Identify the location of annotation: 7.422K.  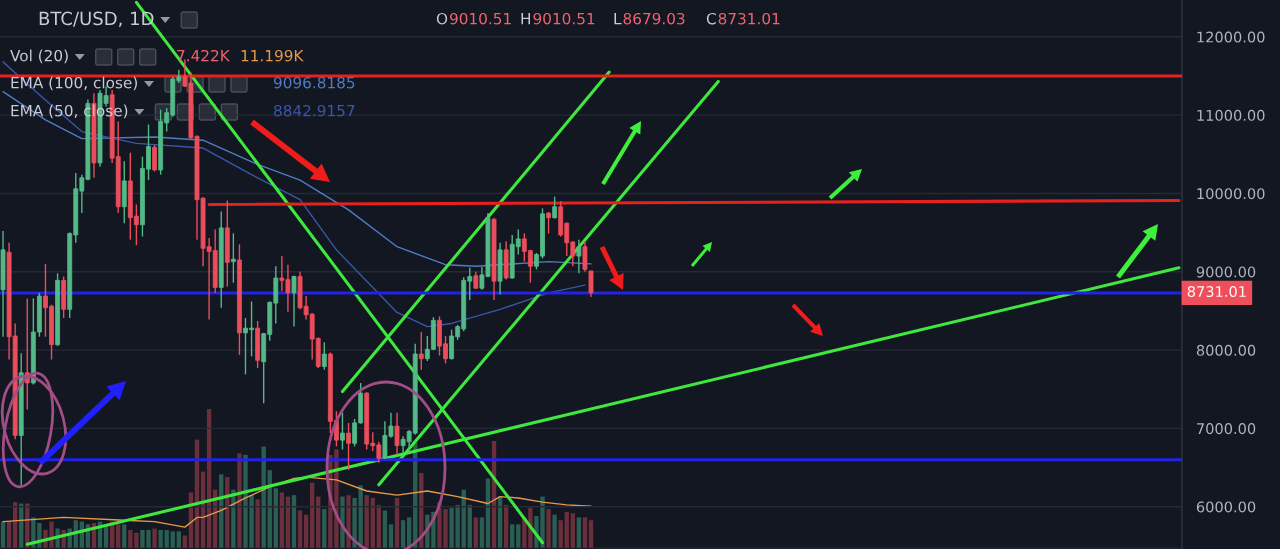
(204, 55).